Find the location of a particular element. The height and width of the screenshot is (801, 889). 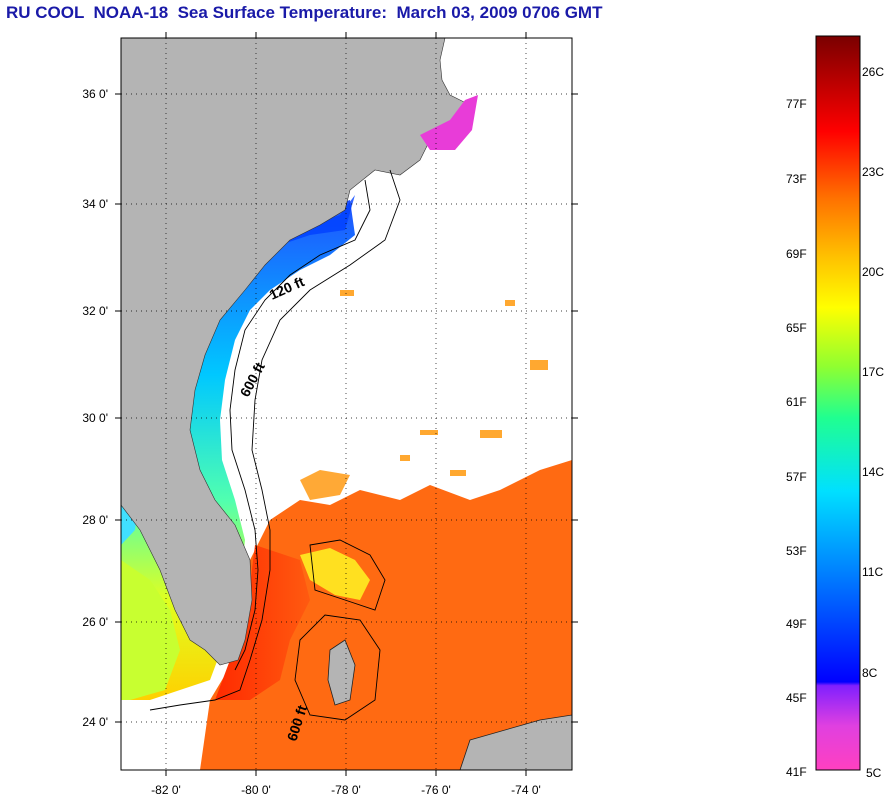

contour-120ft is located at coordinates (300, 425).